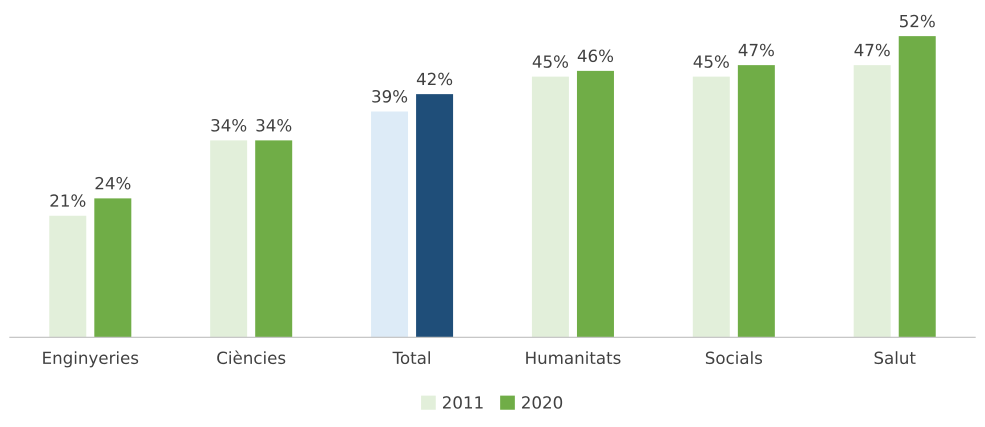  What do you see at coordinates (434, 79) in the screenshot?
I see `data-label: 42%` at bounding box center [434, 79].